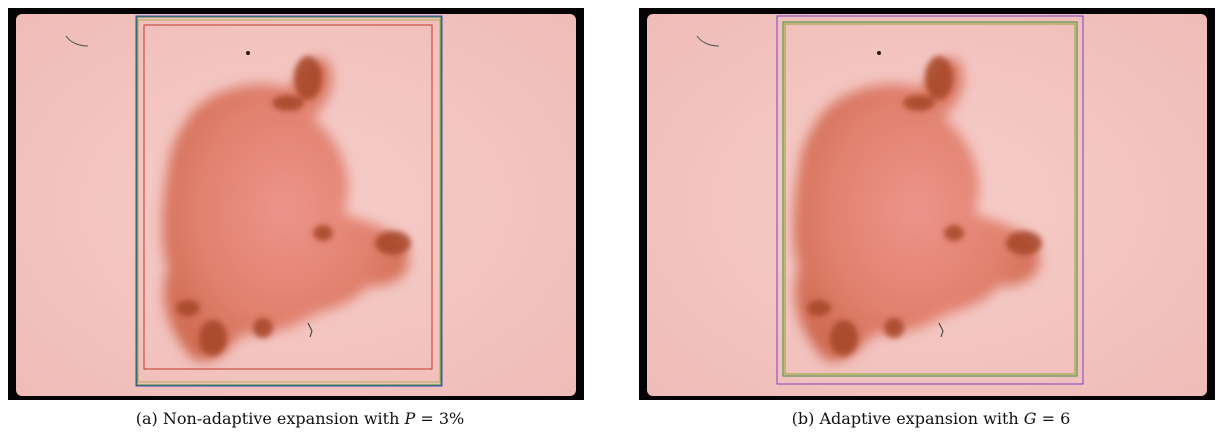 The height and width of the screenshot is (436, 1231). Describe the element at coordinates (442, 418) in the screenshot. I see `caption-value: = 3%` at that location.